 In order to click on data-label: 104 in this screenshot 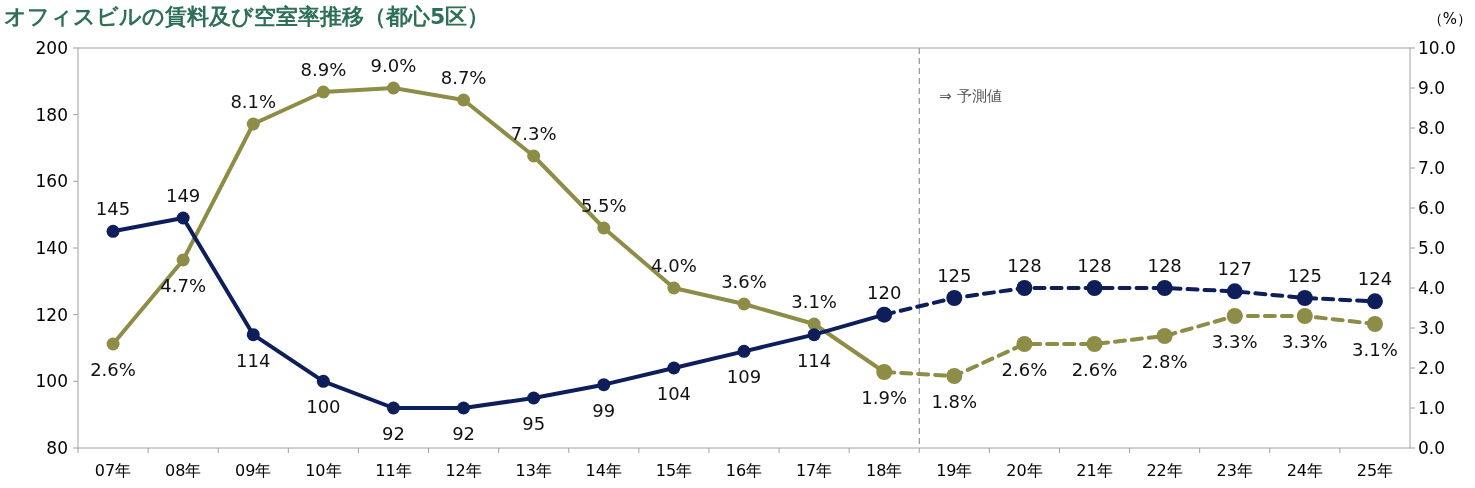, I will do `click(674, 393)`.